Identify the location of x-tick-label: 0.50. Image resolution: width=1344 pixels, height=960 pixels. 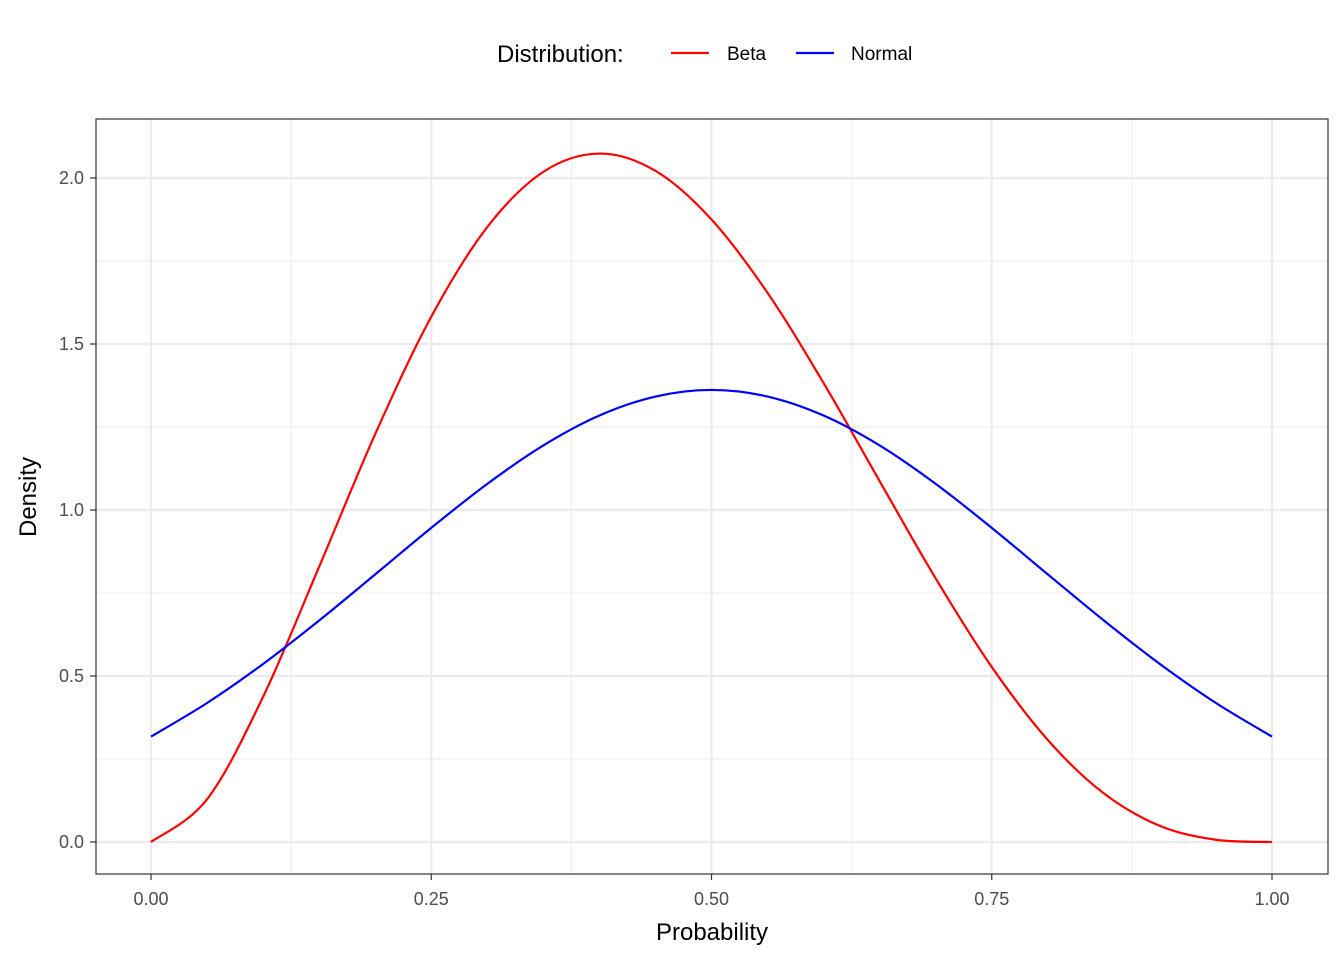
(711, 899).